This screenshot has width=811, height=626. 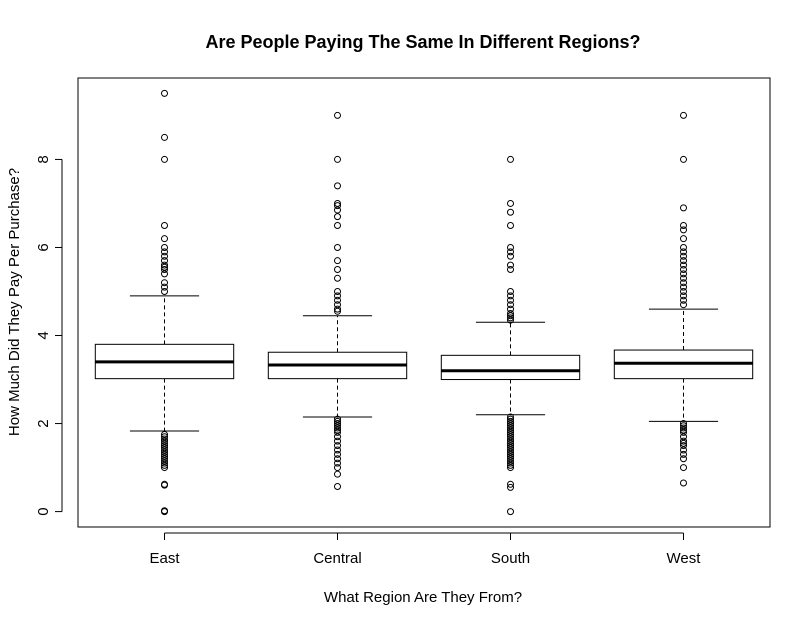 I want to click on x-axis: East Central South West, so click(x=425, y=549).